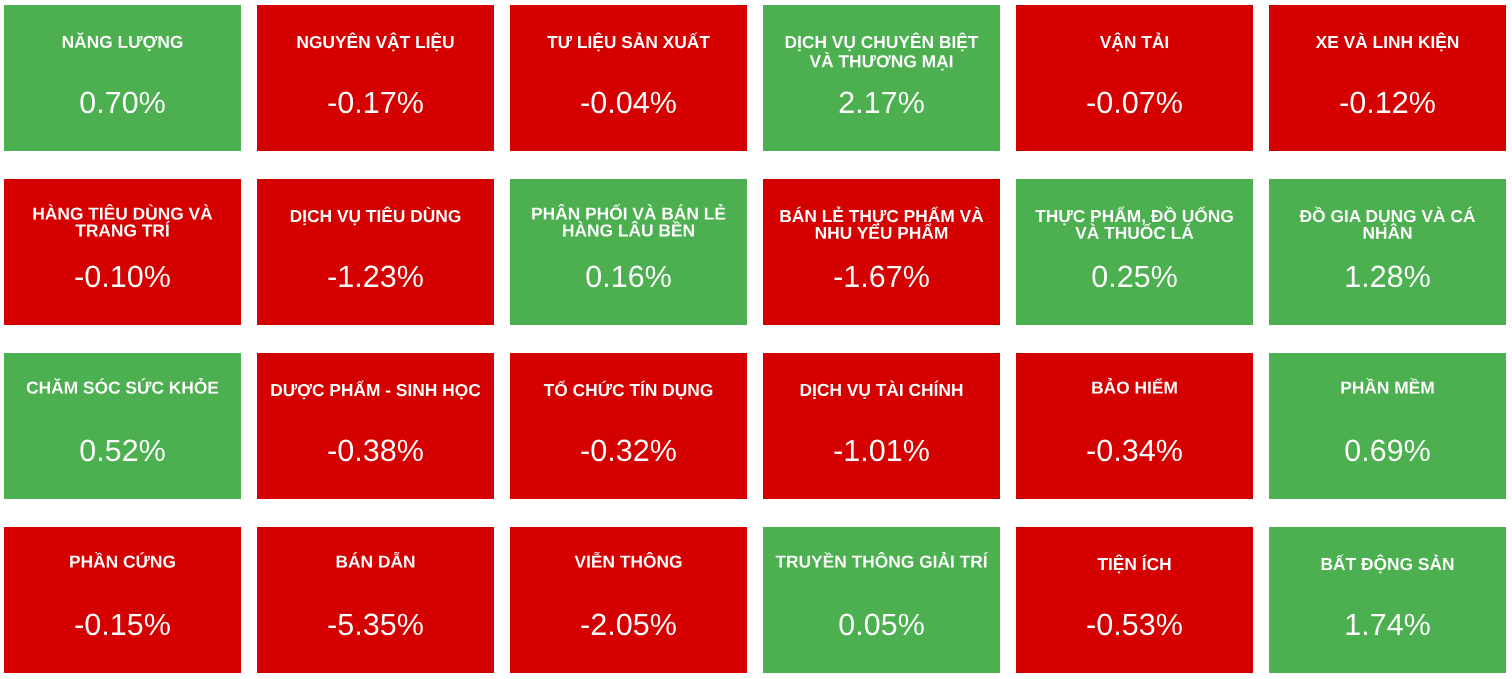 This screenshot has height=679, width=1512. What do you see at coordinates (628, 624) in the screenshot?
I see `data-label: -2.05%` at bounding box center [628, 624].